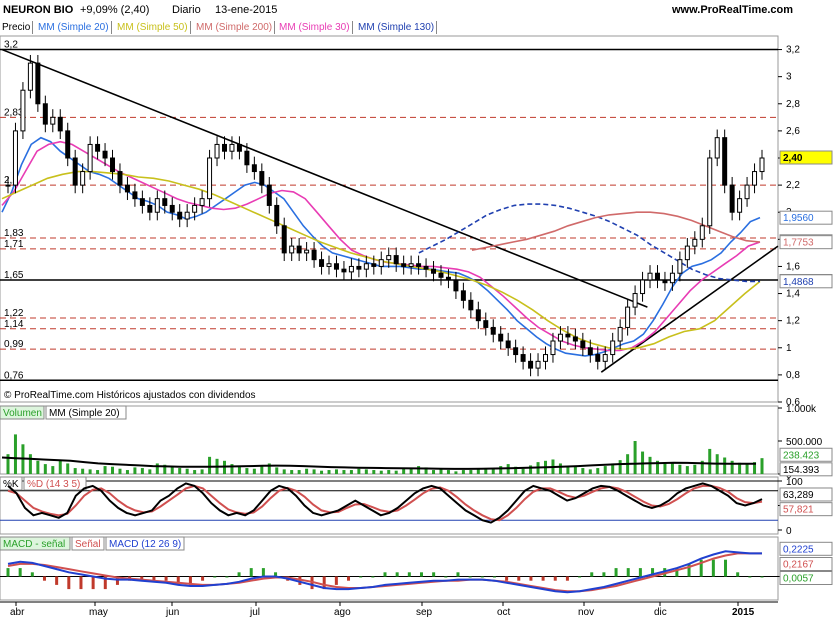 Image resolution: width=835 pixels, height=620 pixels. What do you see at coordinates (14, 244) in the screenshot?
I see `level-label: 1,71` at bounding box center [14, 244].